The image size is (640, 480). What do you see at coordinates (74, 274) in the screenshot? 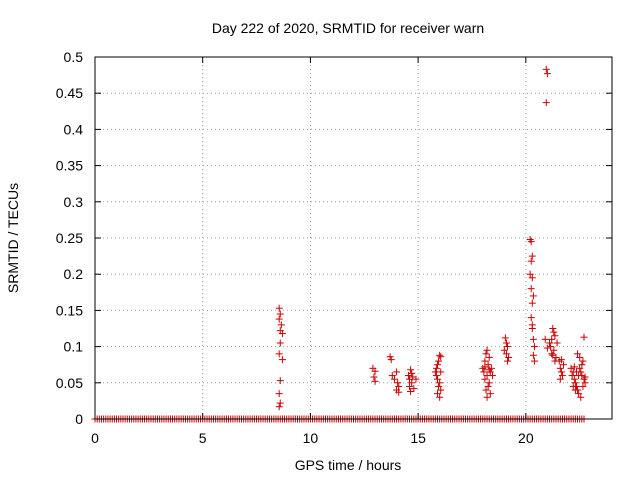
I see `y-tick-label: 0.2` at bounding box center [74, 274].